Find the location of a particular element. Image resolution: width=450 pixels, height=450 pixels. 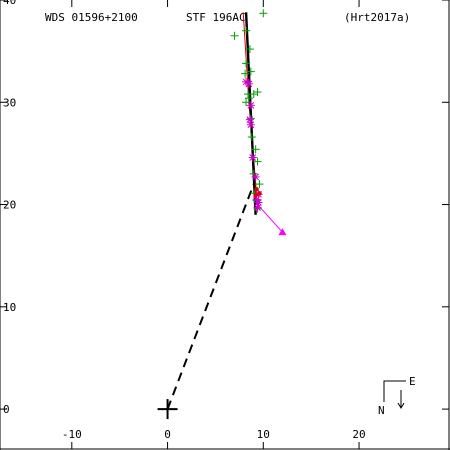

latest-segment is located at coordinates (270, 219).